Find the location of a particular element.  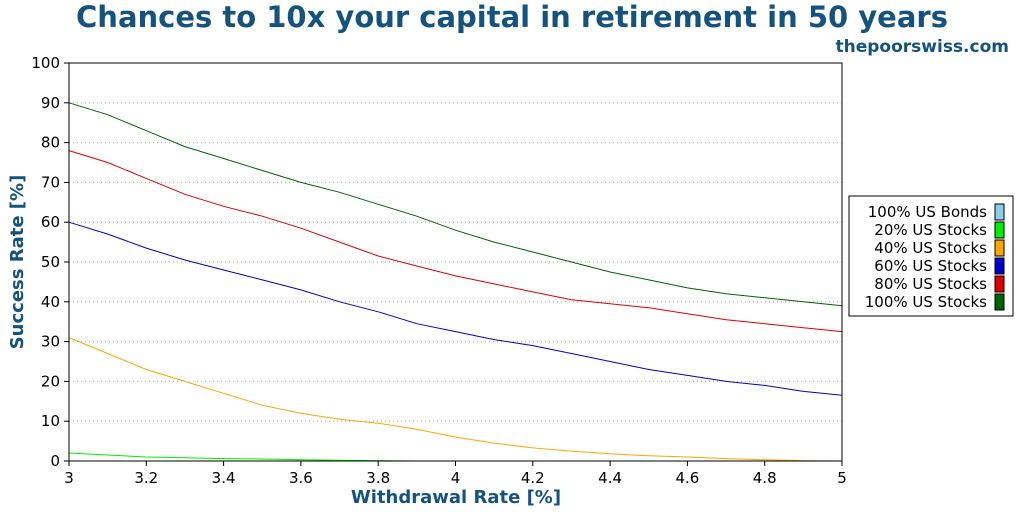

x-tick-label: 3.8 is located at coordinates (378, 478).